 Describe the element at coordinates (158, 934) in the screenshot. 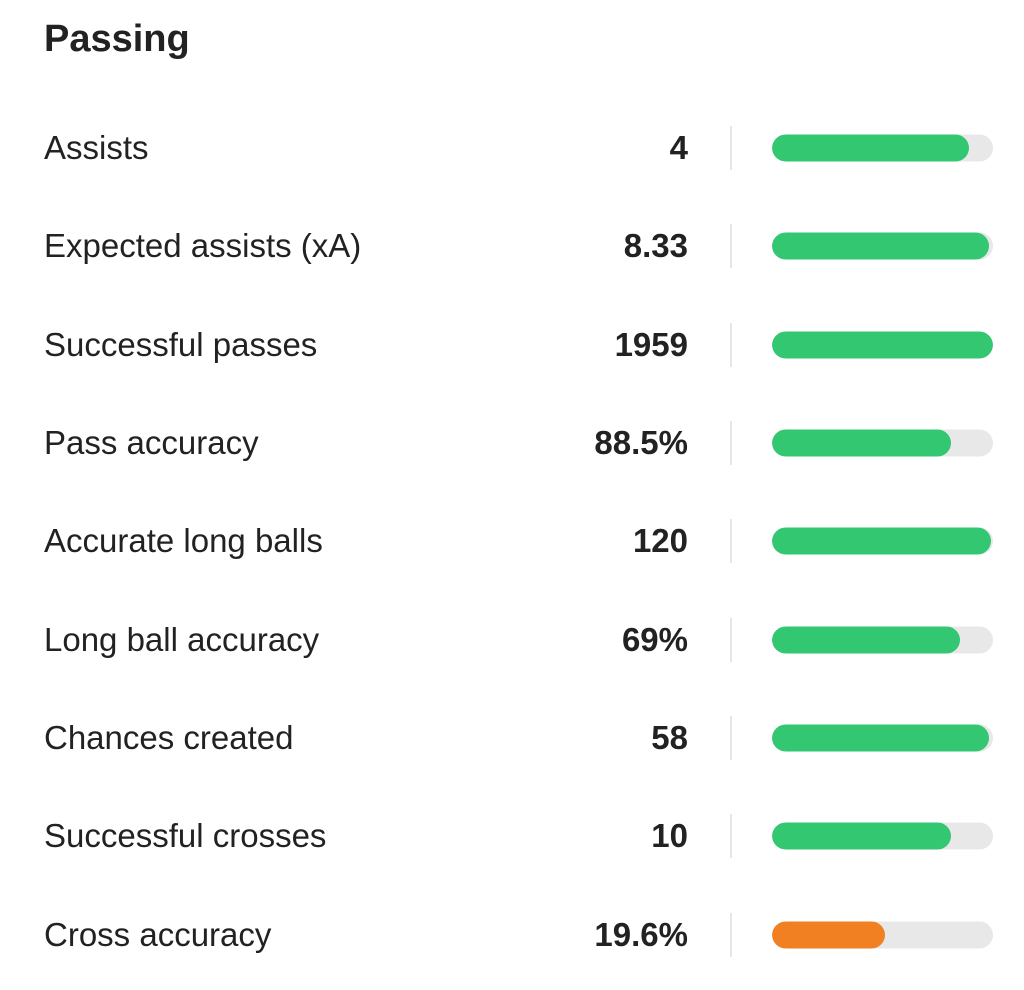

I see `stat-label: Cross accuracy` at that location.